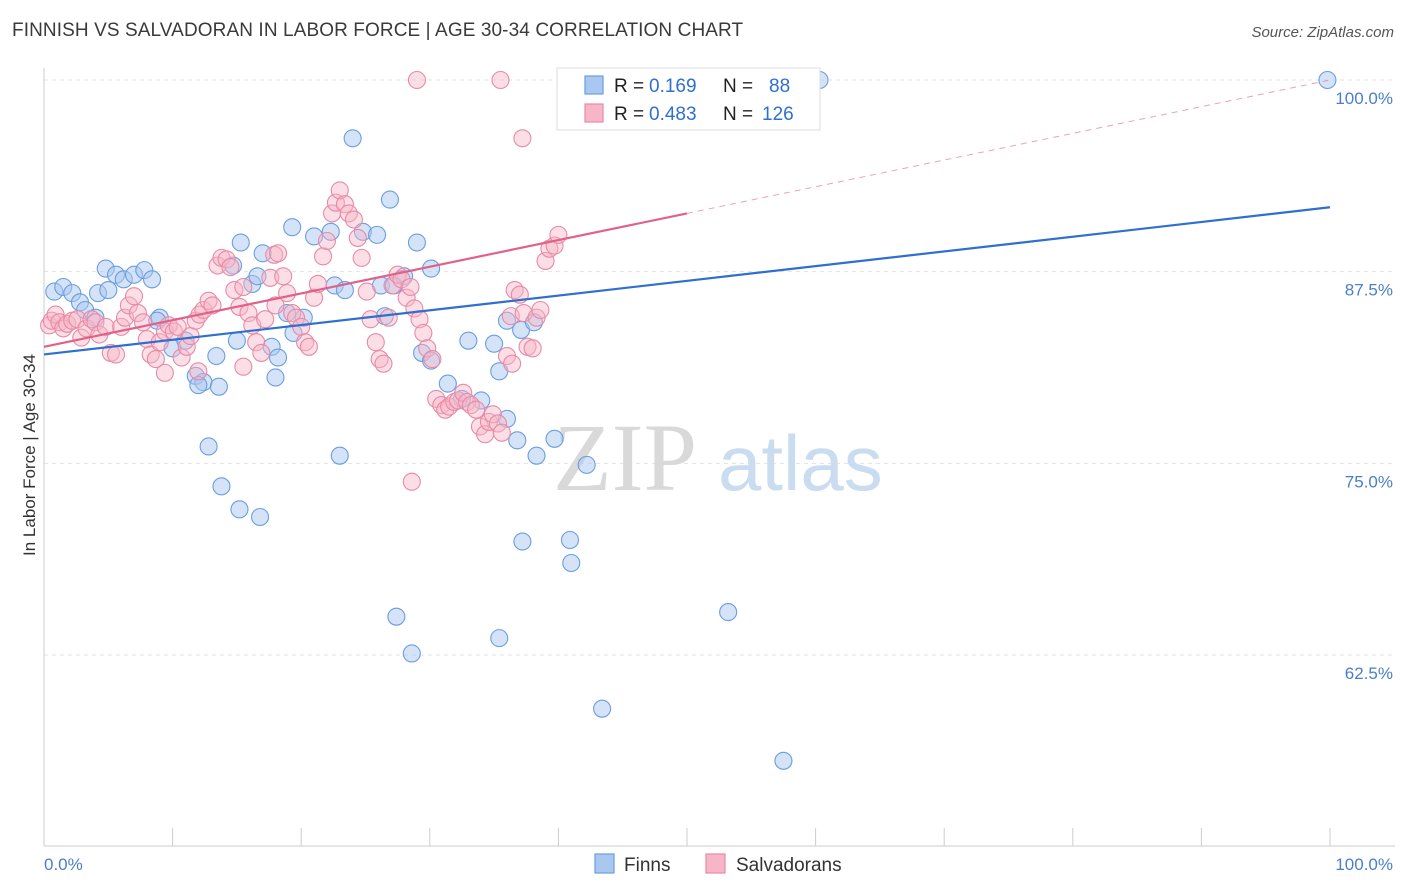  What do you see at coordinates (365, 280) in the screenshot?
I see `salvadorans-trend-line` at bounding box center [365, 280].